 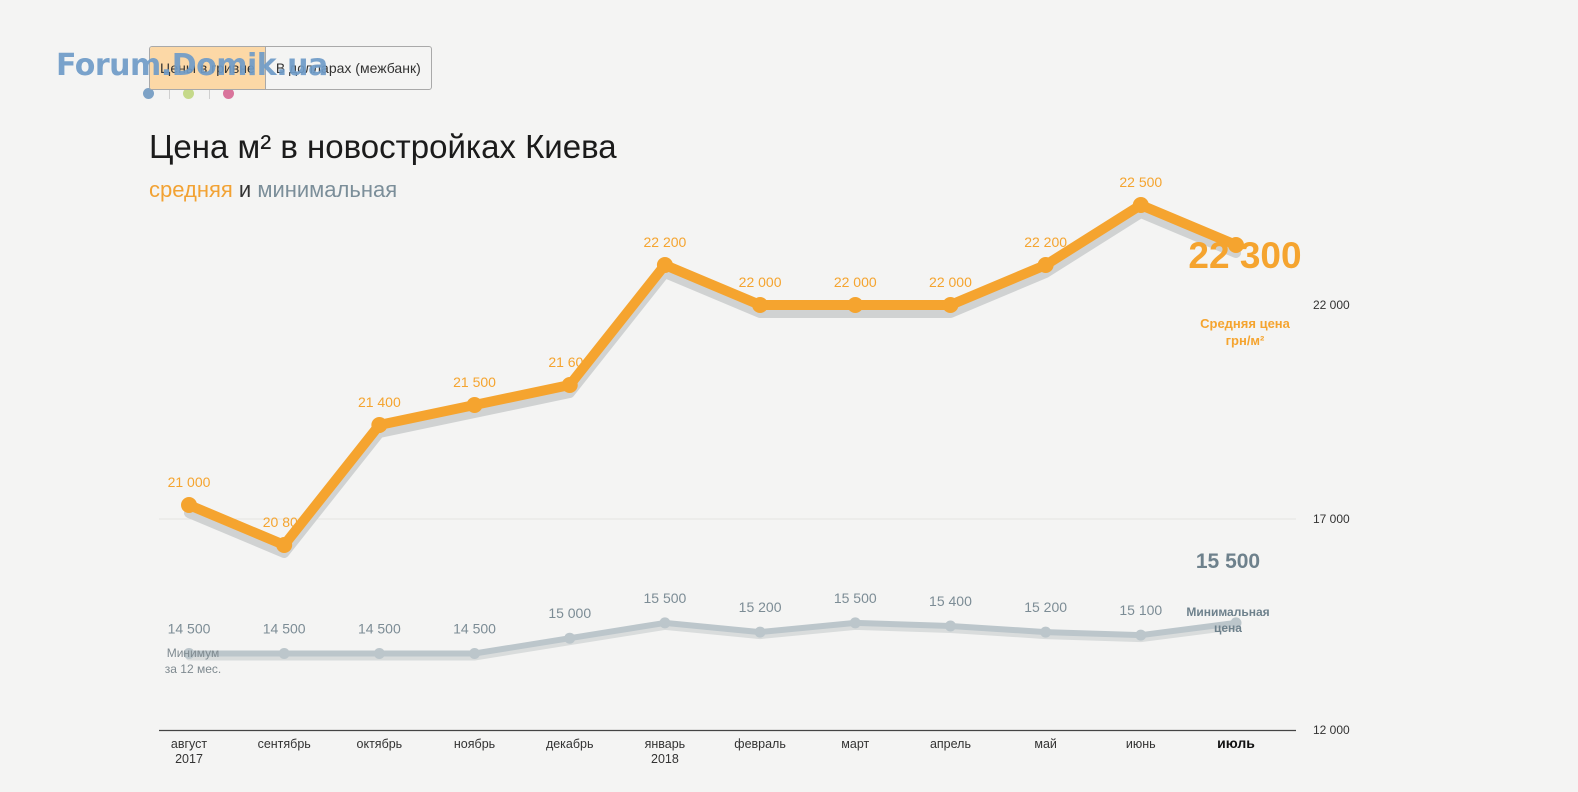 What do you see at coordinates (347, 68) in the screenshot?
I see `usd-prices-button: В долларах (межбанк)` at bounding box center [347, 68].